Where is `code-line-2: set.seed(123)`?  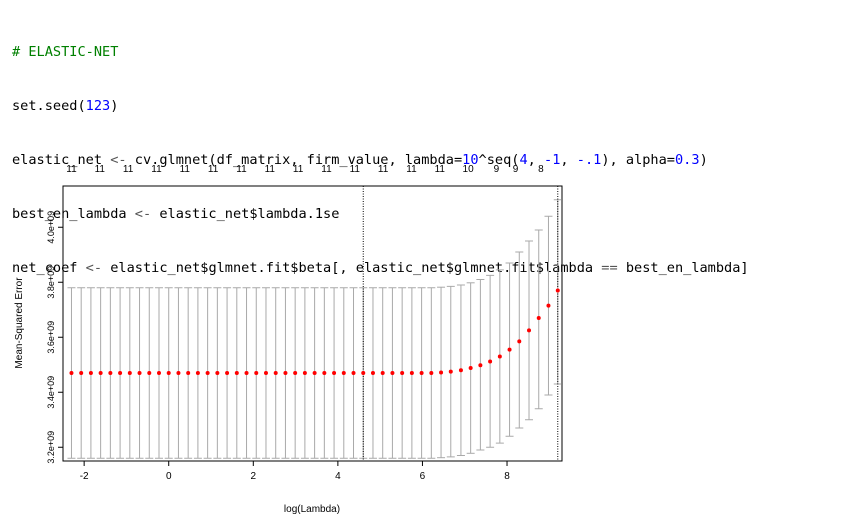 code-line-2: set.seed(123) is located at coordinates (380, 106).